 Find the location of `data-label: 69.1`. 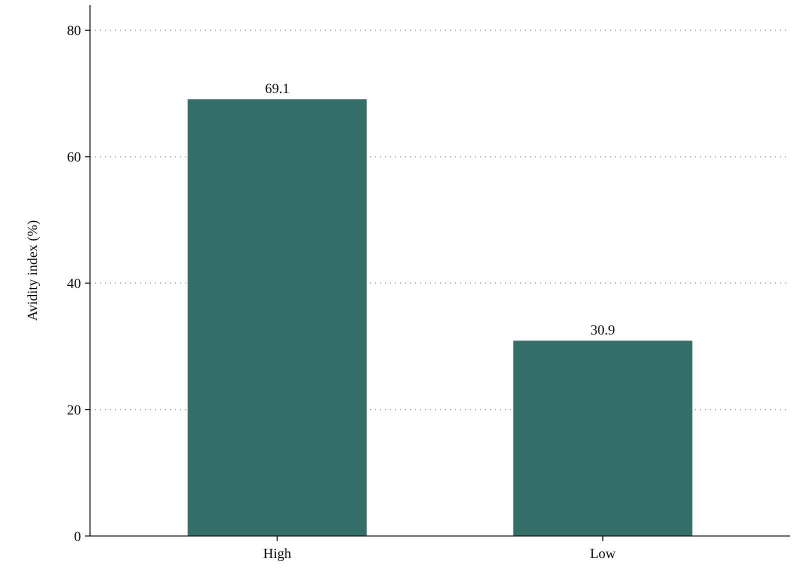

data-label: 69.1 is located at coordinates (277, 90).